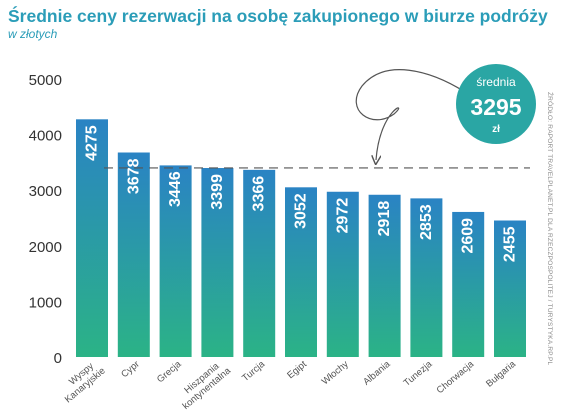  Describe the element at coordinates (426, 222) in the screenshot. I see `bar-value-label: 2853` at that location.